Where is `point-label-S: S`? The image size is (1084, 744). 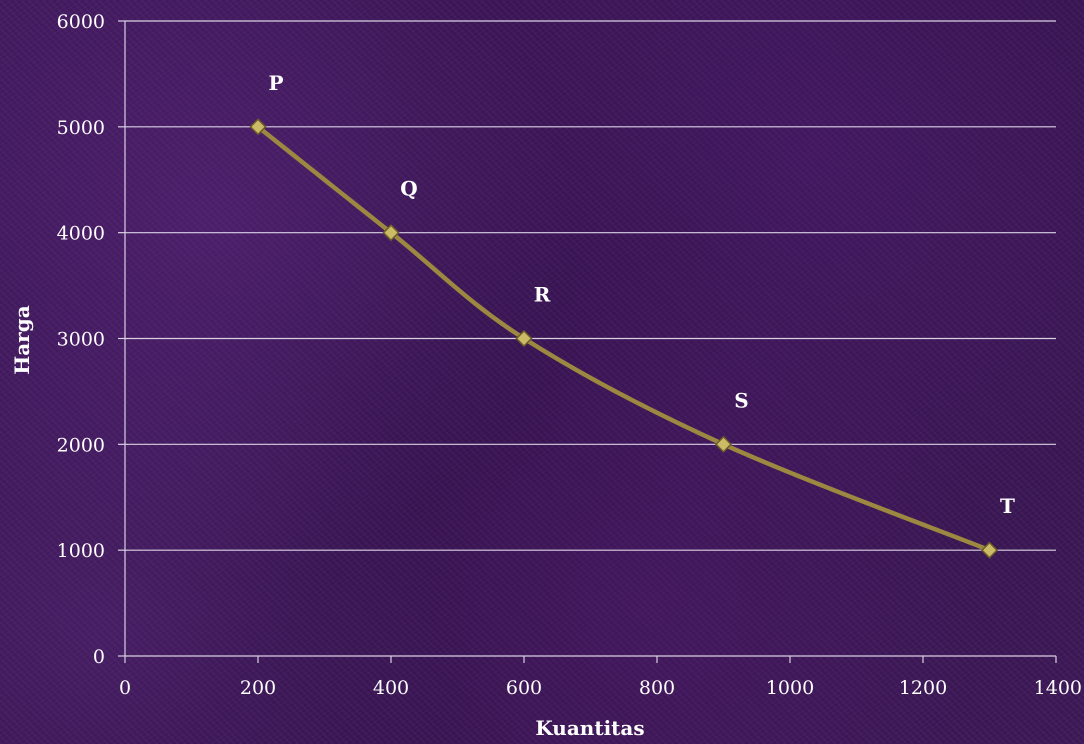
point-label-S: S is located at coordinates (741, 400).